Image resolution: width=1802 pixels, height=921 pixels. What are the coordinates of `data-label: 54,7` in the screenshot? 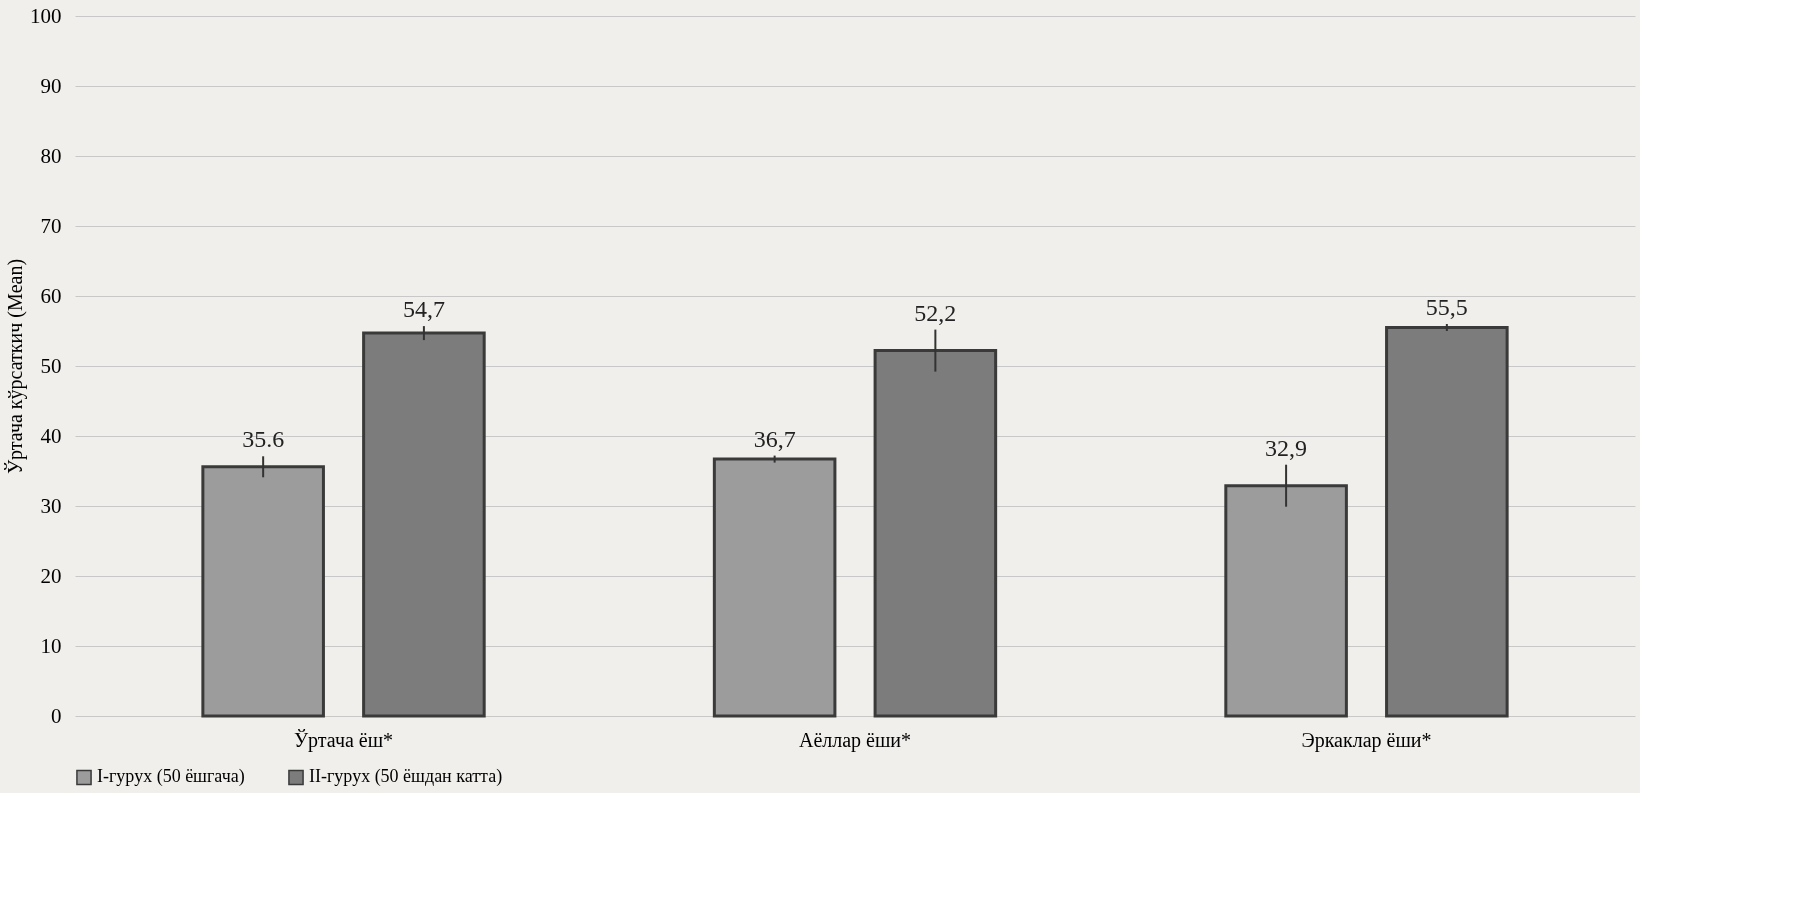 It's located at (423, 309).